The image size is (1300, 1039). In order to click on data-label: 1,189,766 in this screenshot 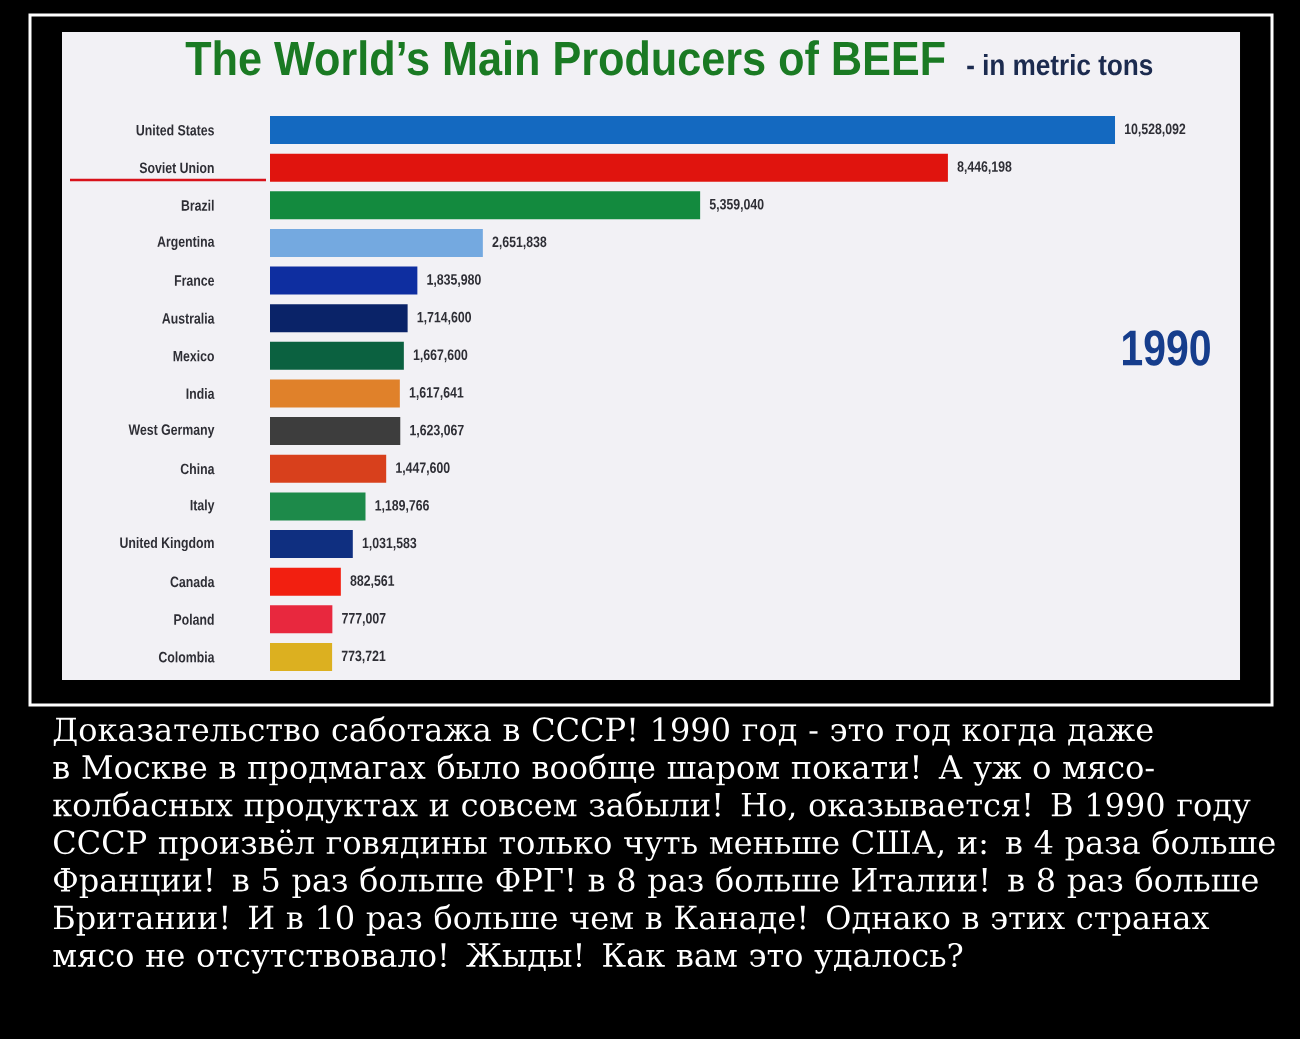, I will do `click(402, 506)`.